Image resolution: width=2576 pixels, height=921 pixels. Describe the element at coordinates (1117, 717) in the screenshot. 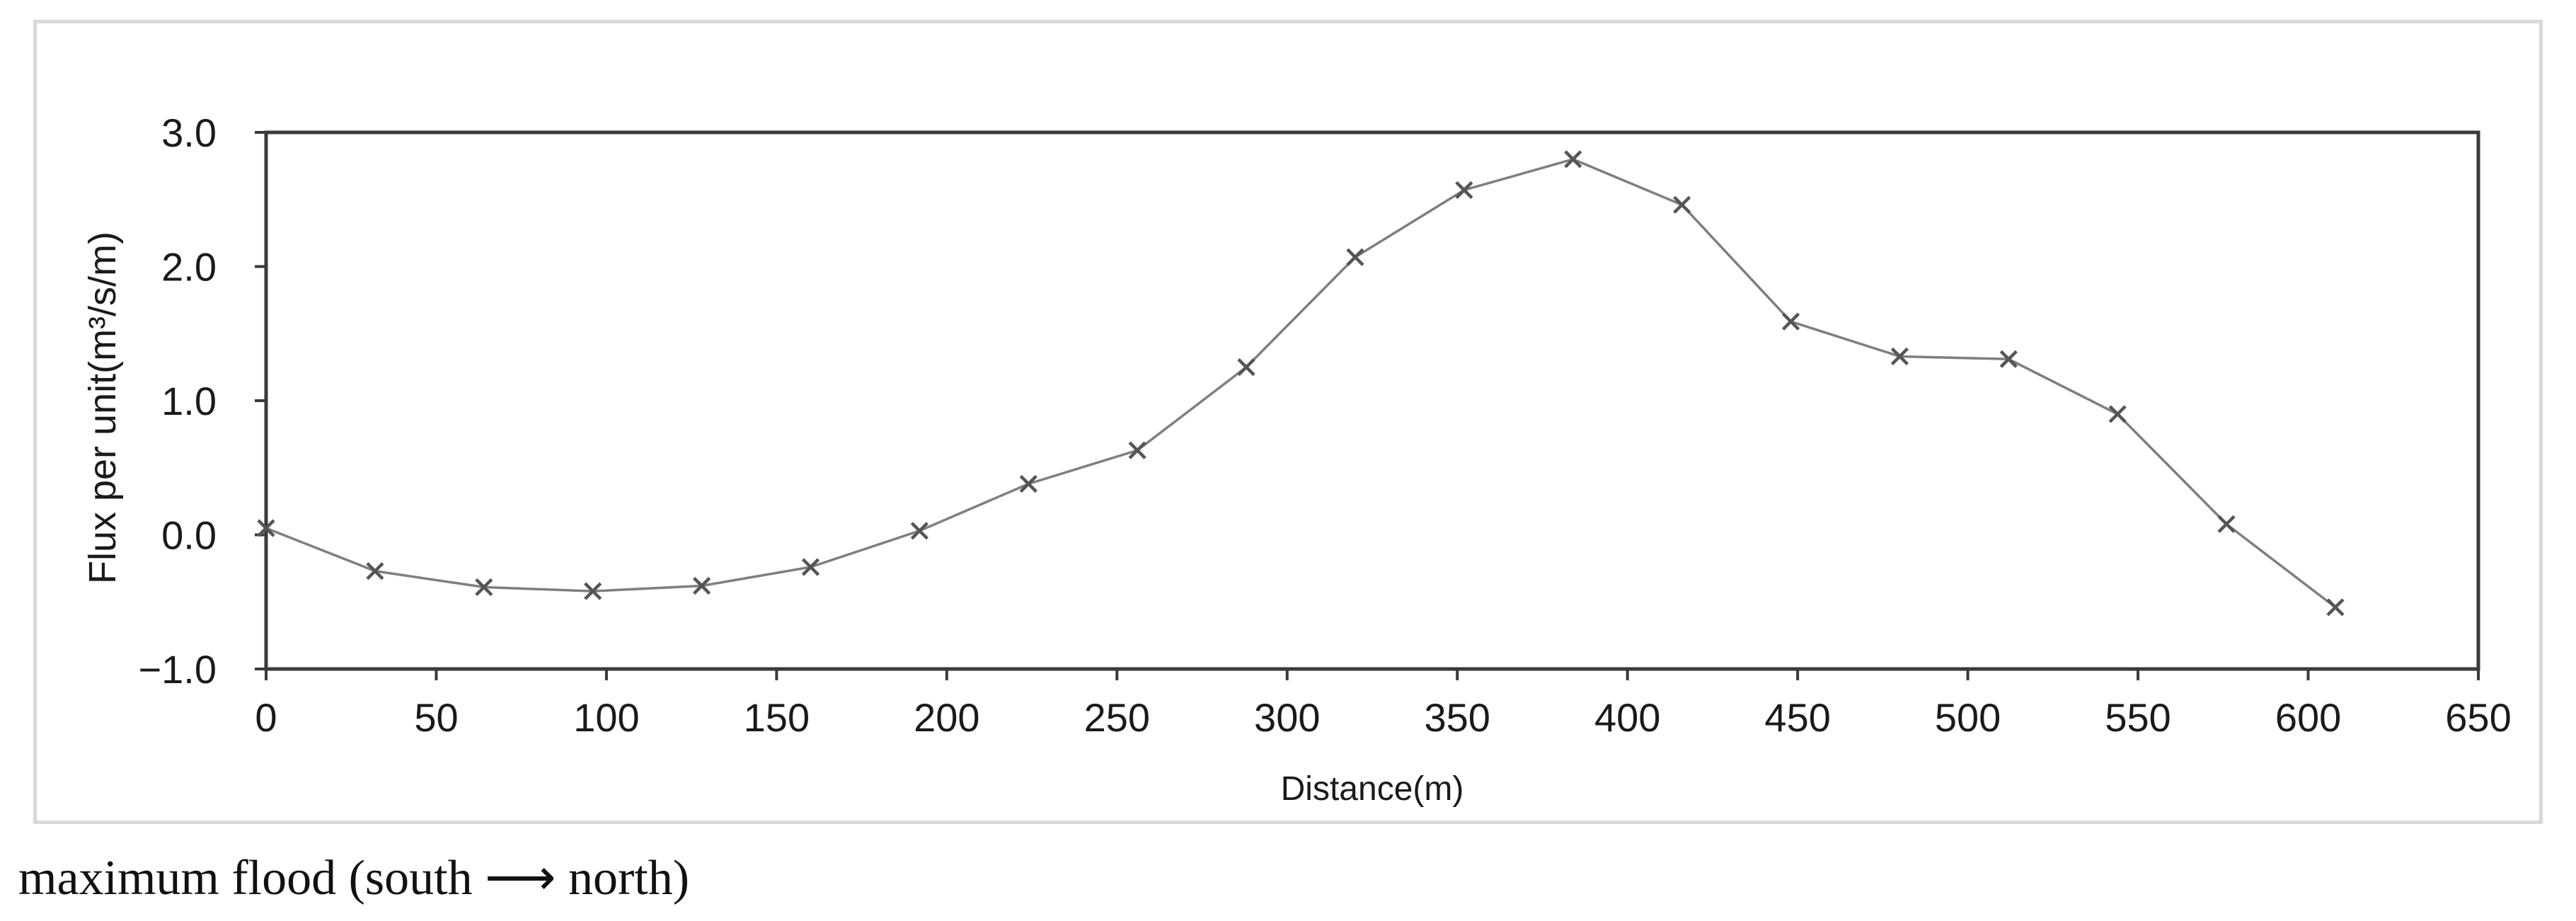

I see `x-tick-label: 250` at that location.